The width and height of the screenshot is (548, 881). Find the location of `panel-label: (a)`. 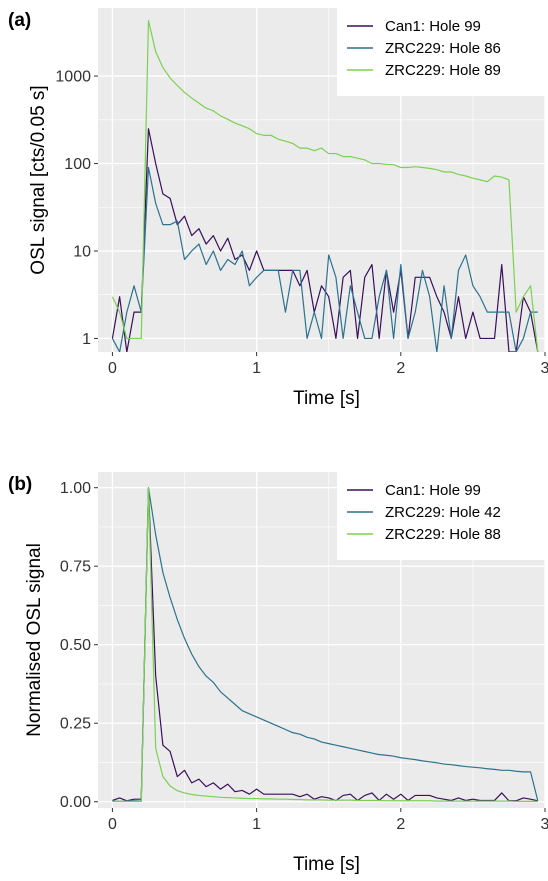

panel-label: (a) is located at coordinates (19, 20).